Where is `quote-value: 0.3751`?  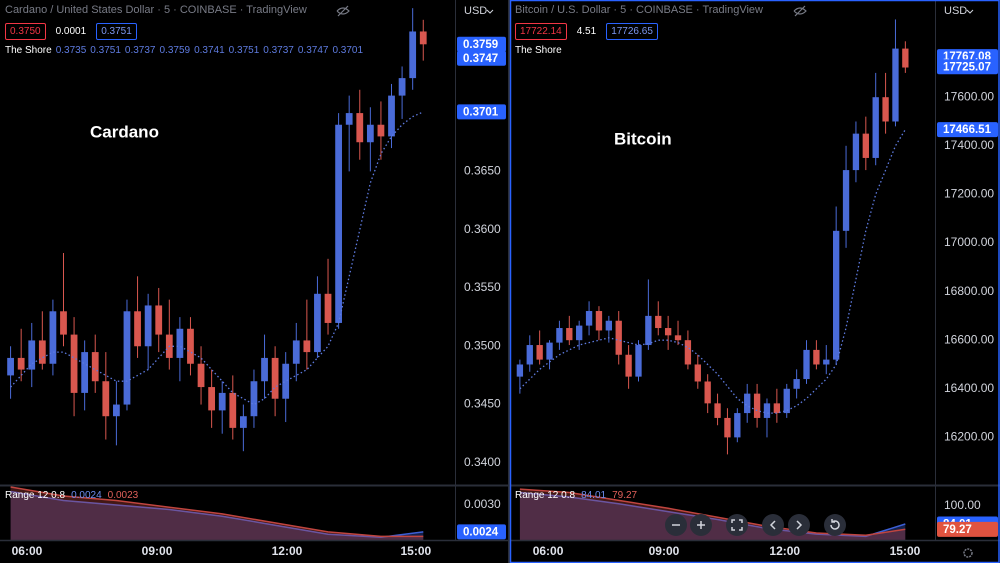 quote-value: 0.3751 is located at coordinates (116, 31).